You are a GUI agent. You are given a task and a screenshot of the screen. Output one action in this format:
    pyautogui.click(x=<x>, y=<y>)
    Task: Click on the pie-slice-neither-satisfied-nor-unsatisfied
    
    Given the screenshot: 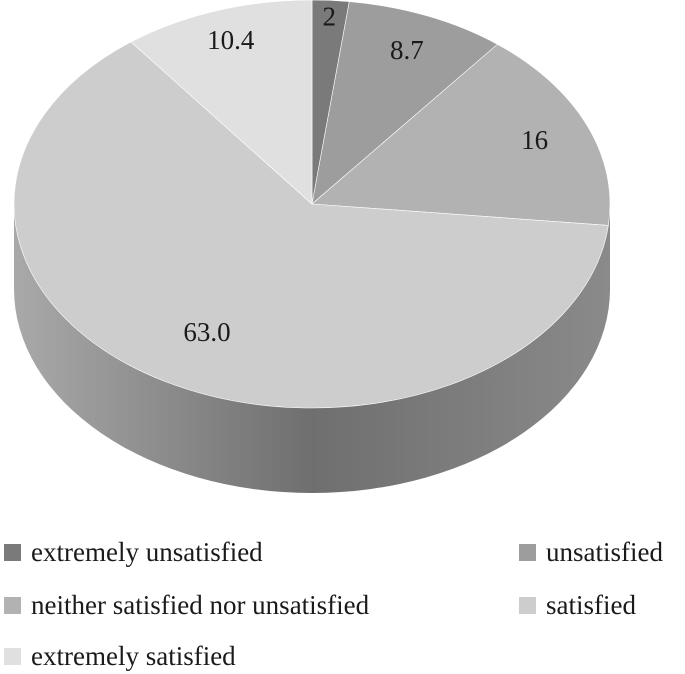 What is the action you would take?
    pyautogui.click(x=461, y=134)
    